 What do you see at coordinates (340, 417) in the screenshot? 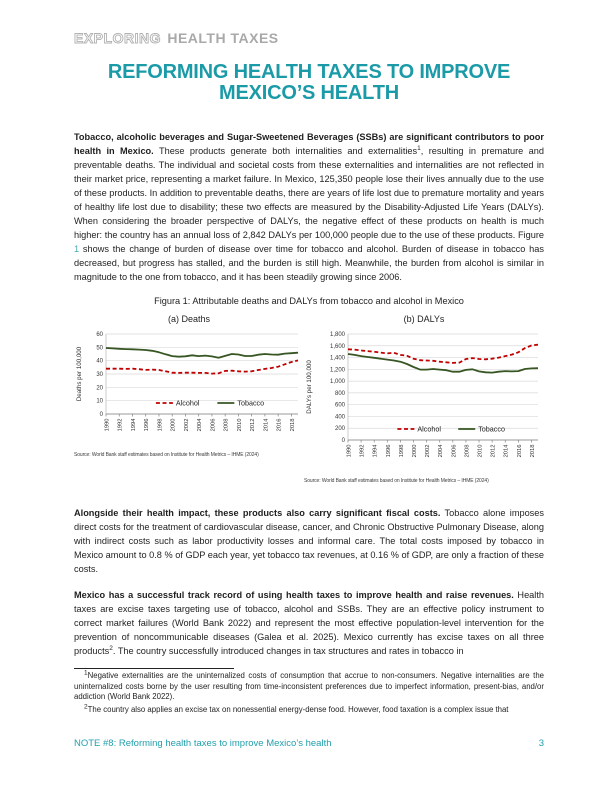
I see `y-tick-label: 400` at bounding box center [340, 417].